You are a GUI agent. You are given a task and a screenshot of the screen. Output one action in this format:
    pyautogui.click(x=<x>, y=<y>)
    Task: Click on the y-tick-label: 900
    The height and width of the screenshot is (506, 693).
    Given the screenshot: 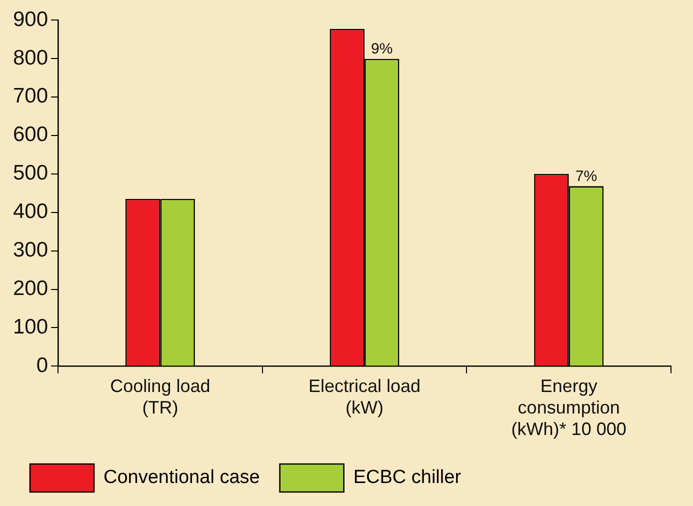 What is the action you would take?
    pyautogui.click(x=30, y=19)
    